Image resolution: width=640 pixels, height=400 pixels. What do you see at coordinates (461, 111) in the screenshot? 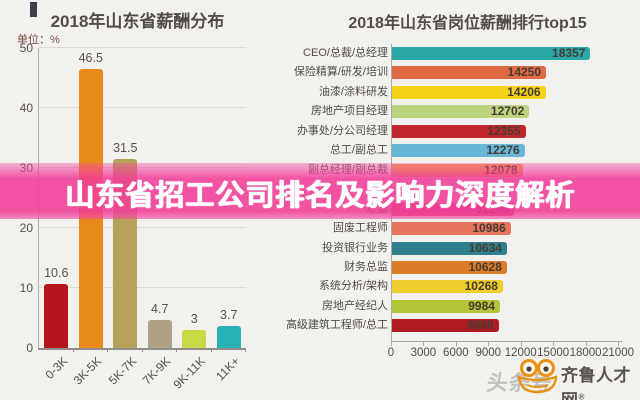
I see `right-chart-bar: 12702` at bounding box center [461, 111].